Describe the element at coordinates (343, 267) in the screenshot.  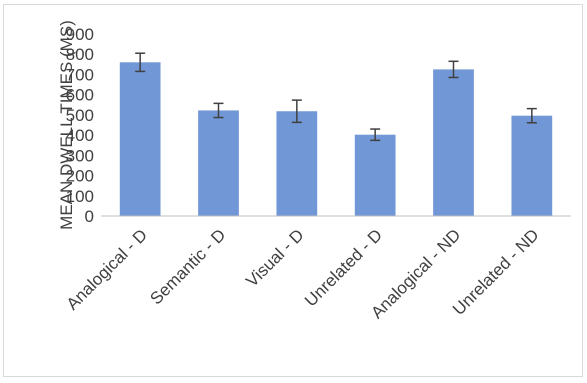
I see `x-tick-label: Unrelated - D` at that location.